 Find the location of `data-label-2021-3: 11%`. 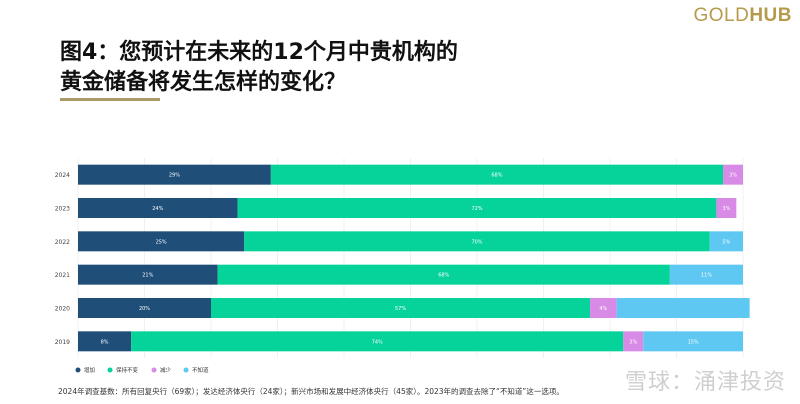

data-label-2021-3: 11% is located at coordinates (706, 276).